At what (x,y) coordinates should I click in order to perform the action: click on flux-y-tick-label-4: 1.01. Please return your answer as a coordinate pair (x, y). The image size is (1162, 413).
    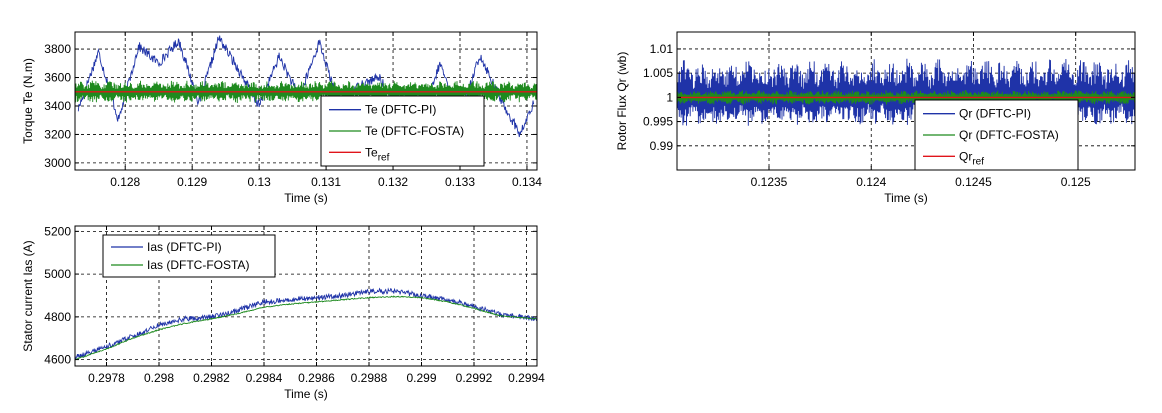
    Looking at the image, I should click on (662, 49).